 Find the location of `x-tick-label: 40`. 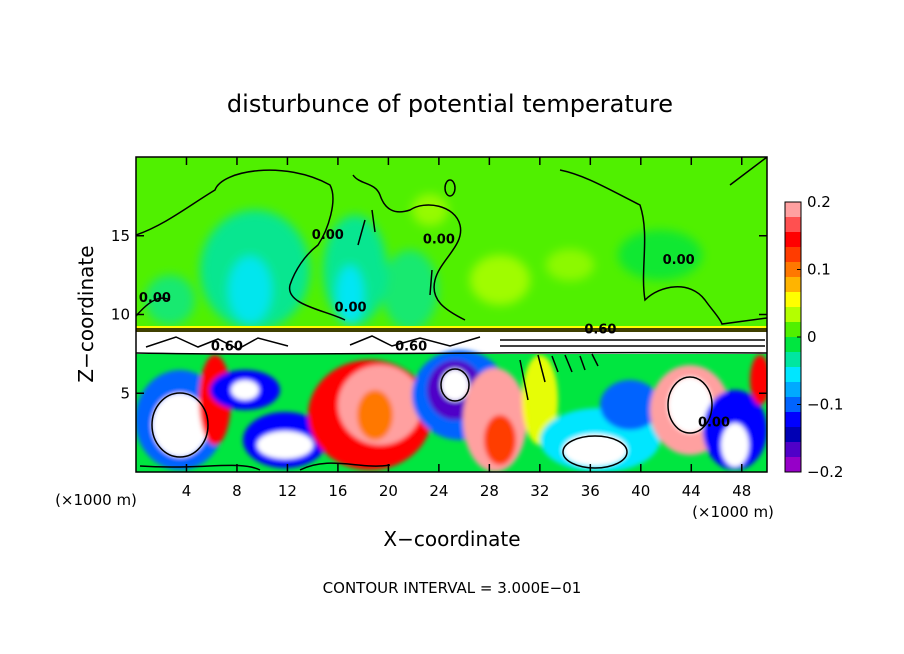

x-tick-label: 40 is located at coordinates (640, 491).